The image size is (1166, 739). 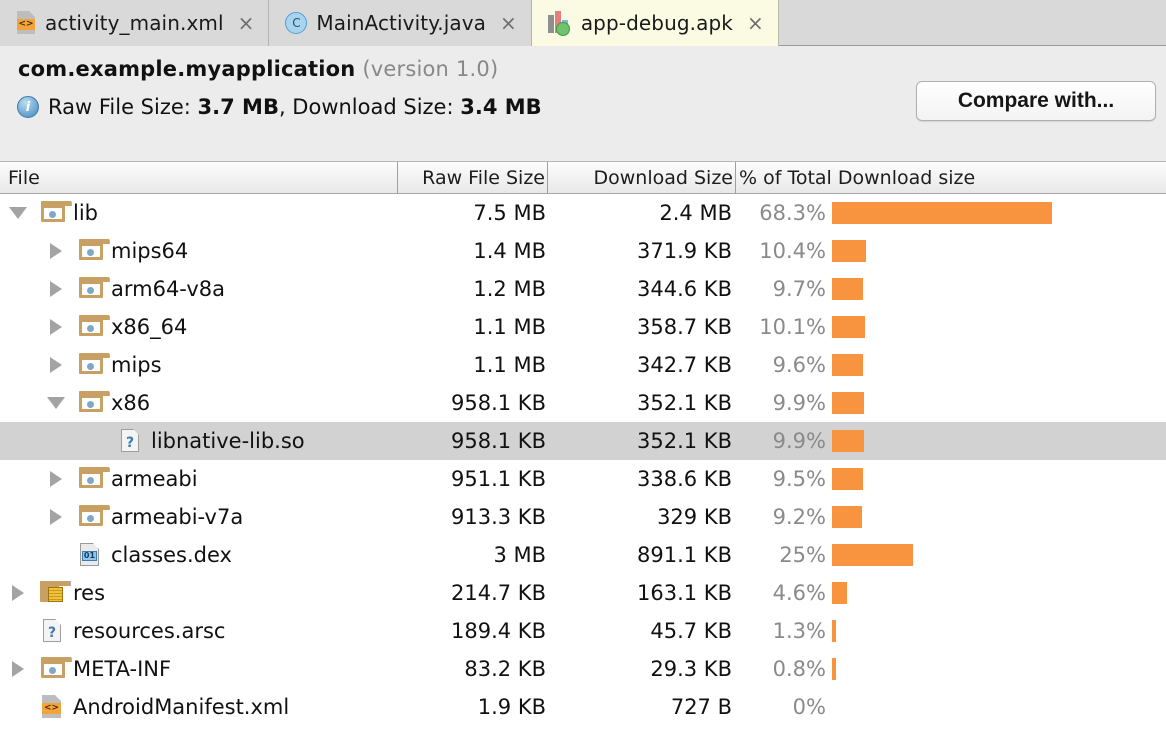 I want to click on table-row: META-INF 83.2 KB 29.3 KB 0.8%, so click(x=583, y=669).